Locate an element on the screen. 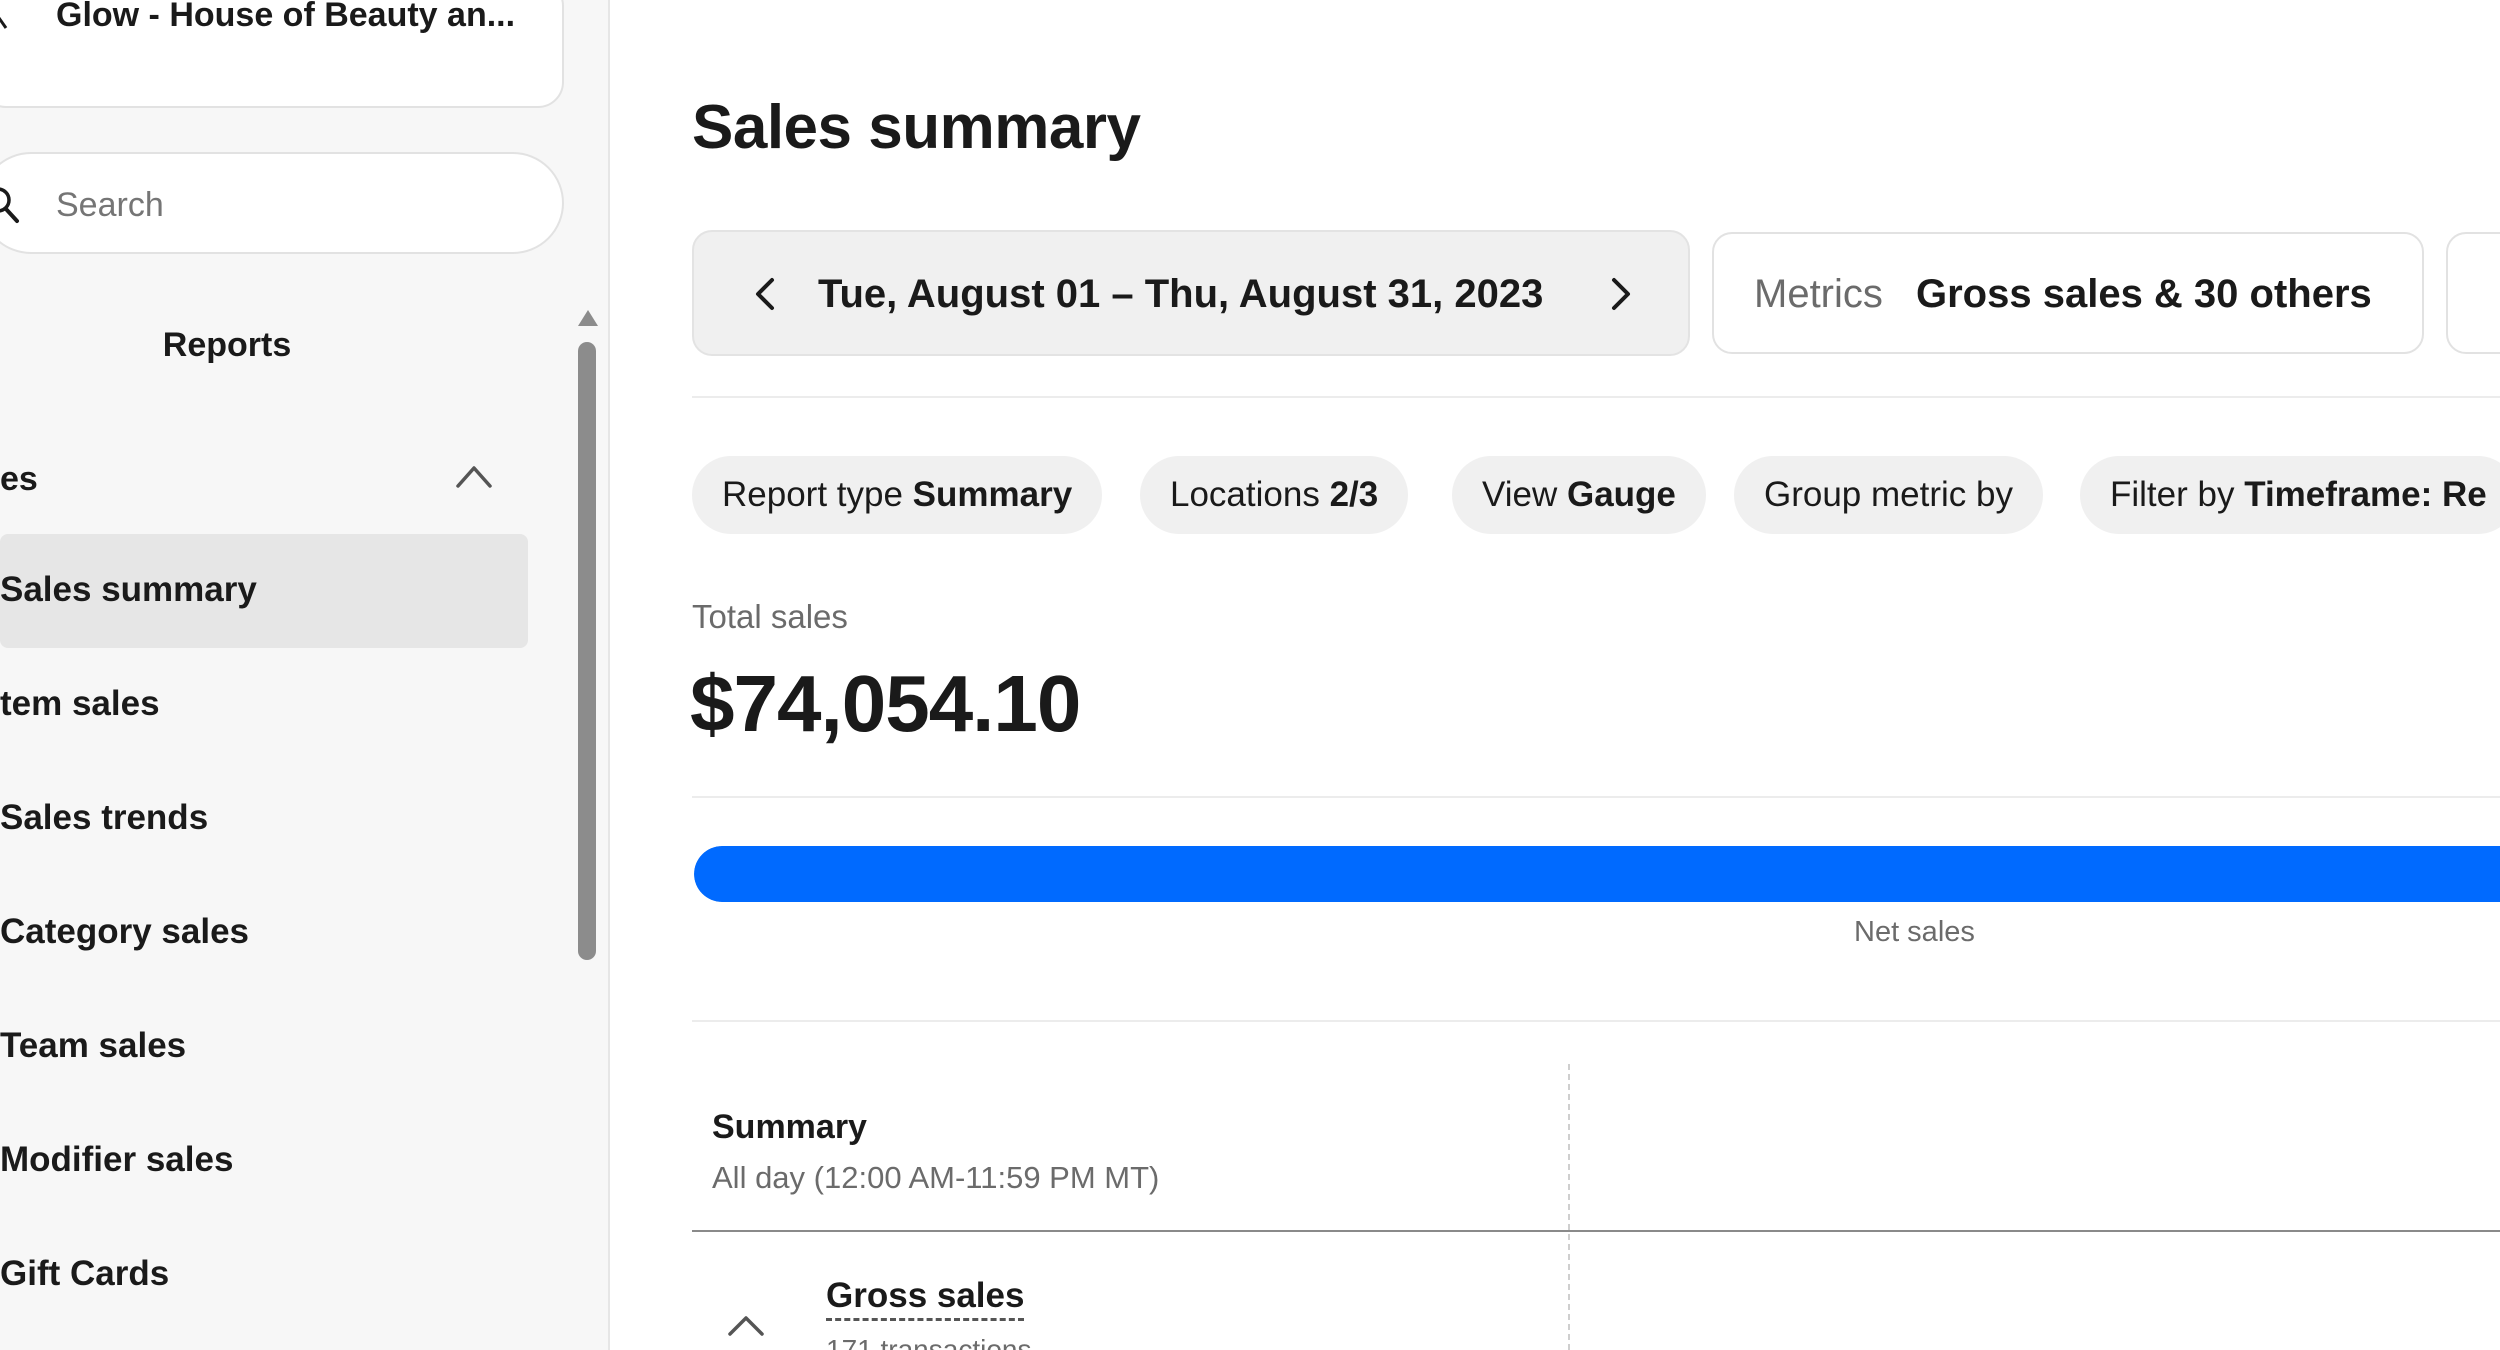 Image resolution: width=2500 pixels, height=1350 pixels. net-sales-gauge is located at coordinates (1597, 874).